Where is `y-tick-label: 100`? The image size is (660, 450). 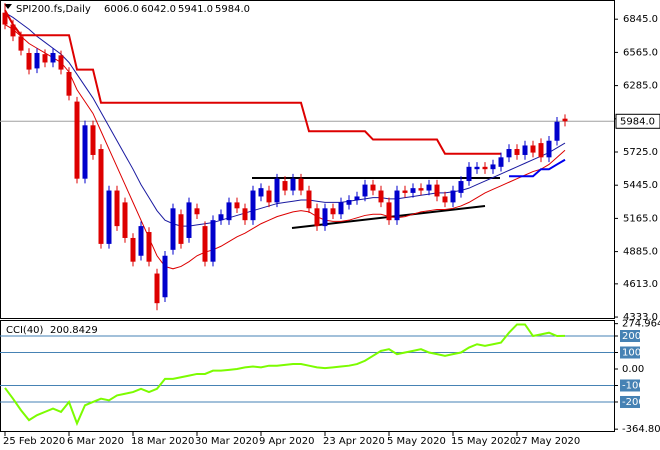 y-tick-label: 100 is located at coordinates (631, 353).